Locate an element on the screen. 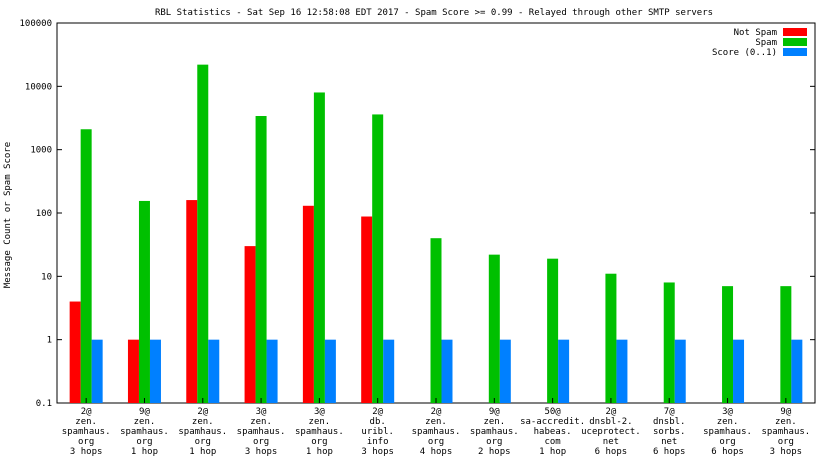  y-tick-label: 100 is located at coordinates (44, 214).